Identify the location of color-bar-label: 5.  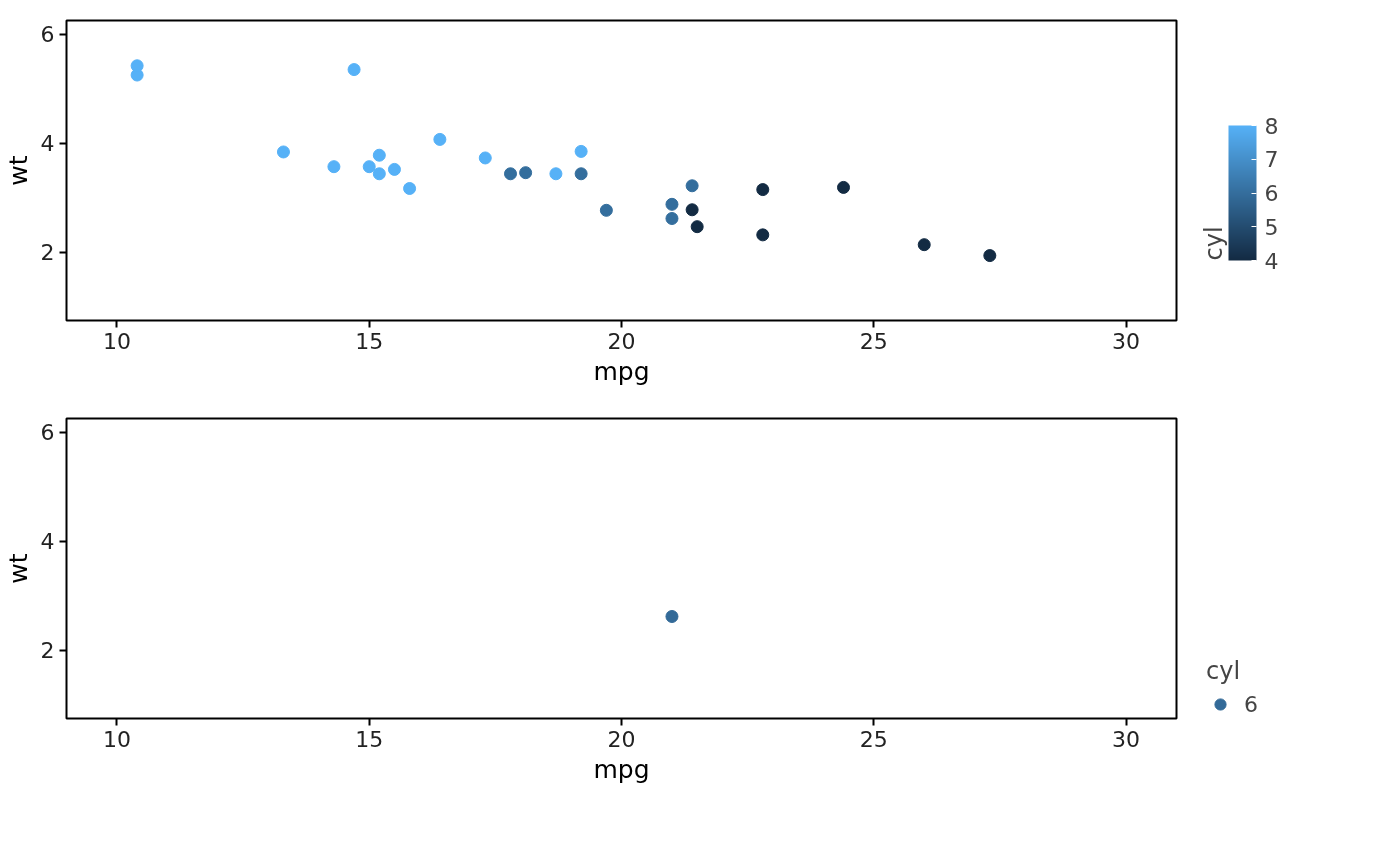
(1271, 227).